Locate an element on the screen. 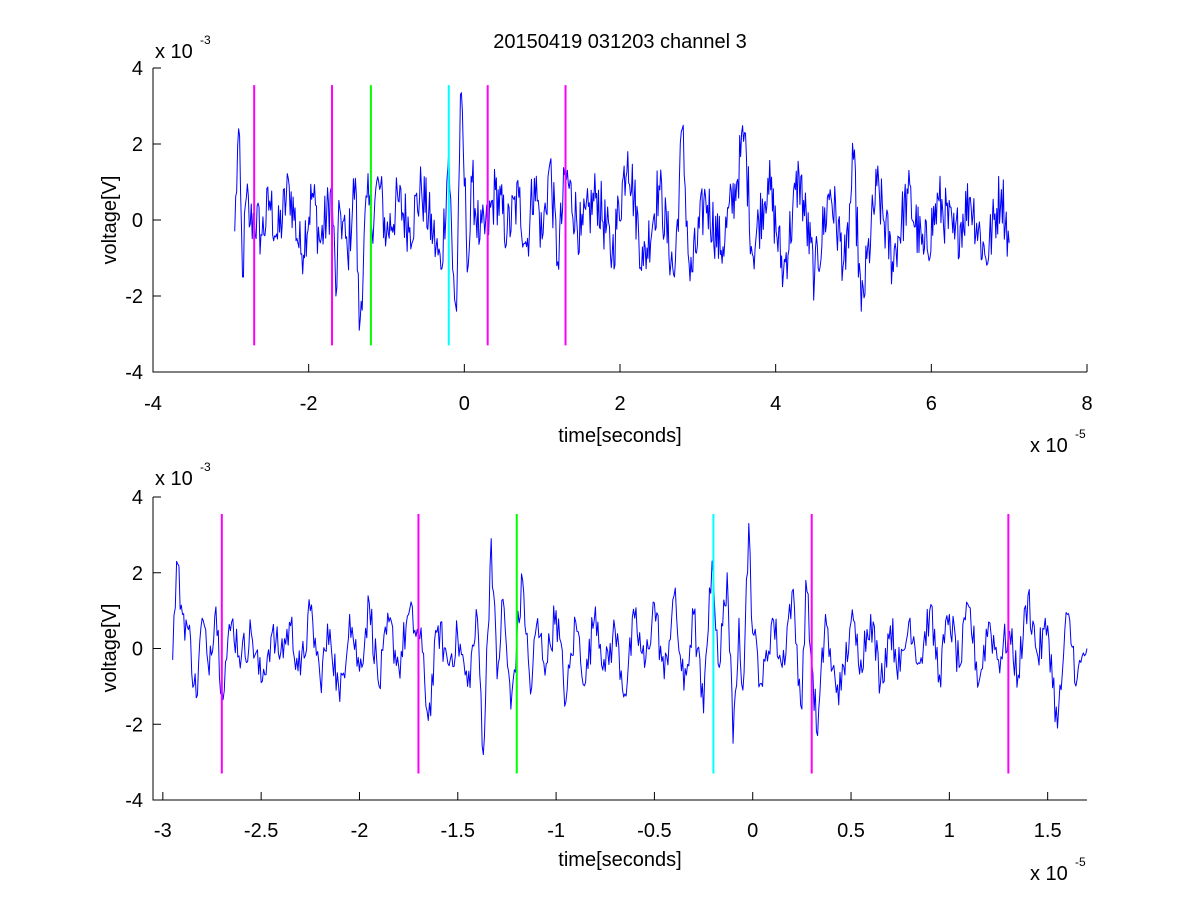 The width and height of the screenshot is (1200, 906). top-y-tick-label: -4 is located at coordinates (134, 373).